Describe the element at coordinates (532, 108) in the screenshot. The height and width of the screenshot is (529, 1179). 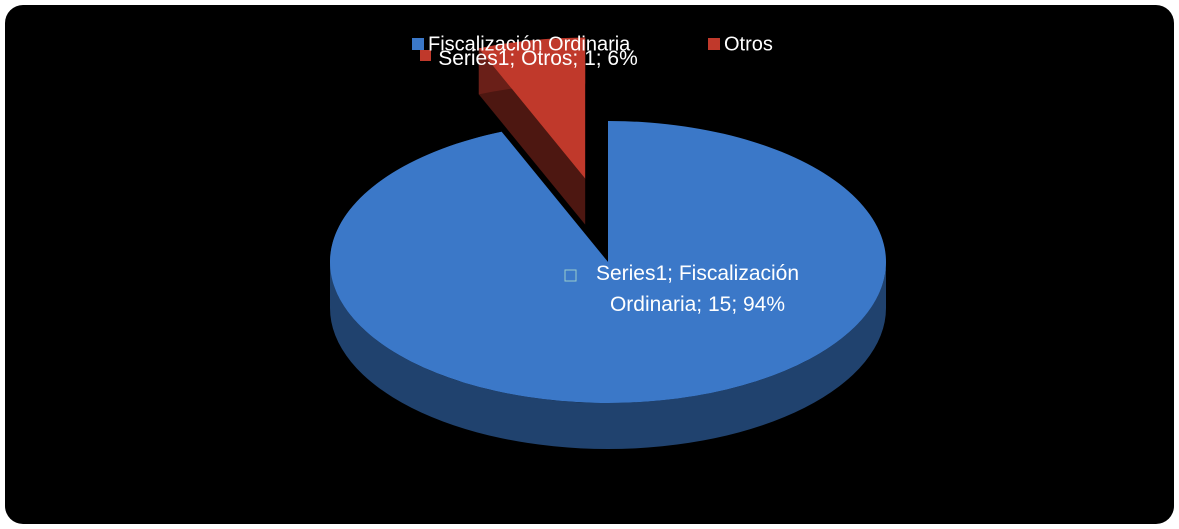
I see `slice-top` at that location.